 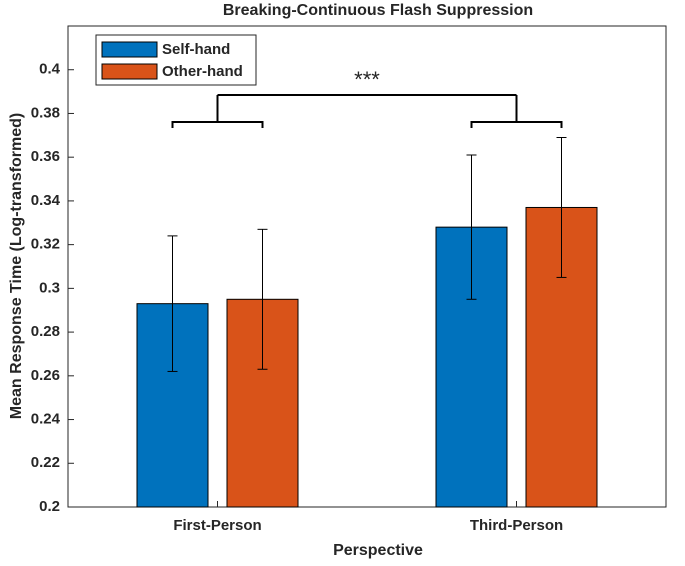 I want to click on y-tick-label: 0.4, so click(x=50, y=69).